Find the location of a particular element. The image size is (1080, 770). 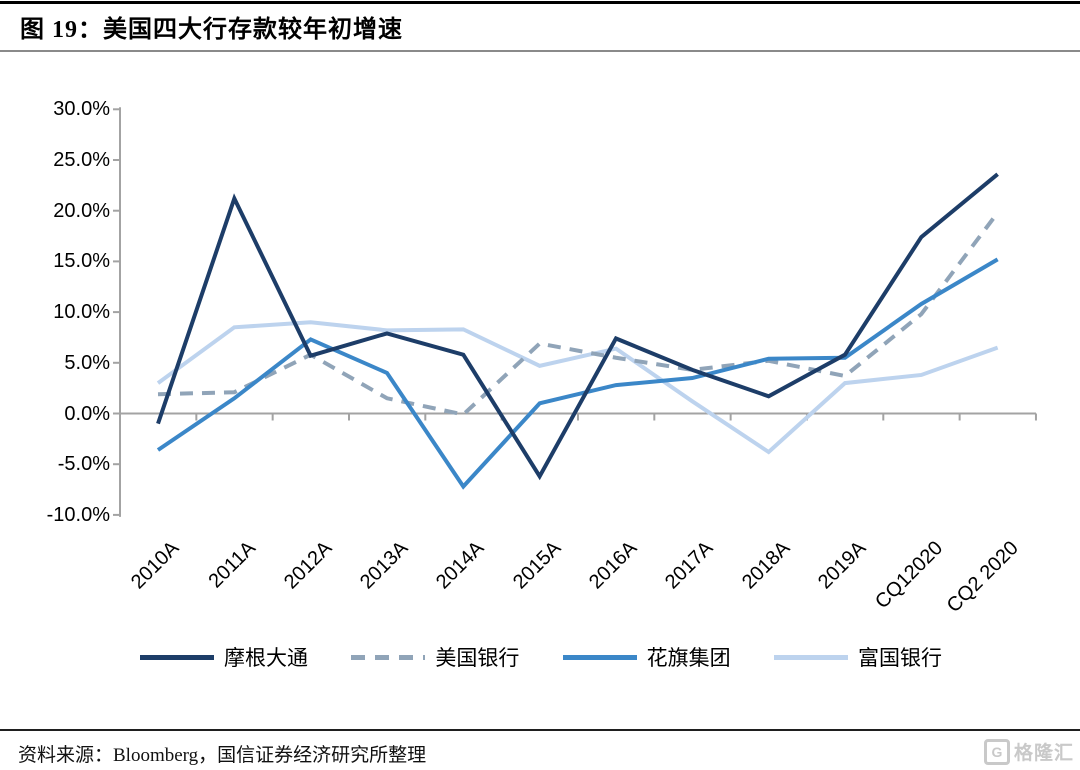

y-tick-label: 30.0% is located at coordinates (81, 109).